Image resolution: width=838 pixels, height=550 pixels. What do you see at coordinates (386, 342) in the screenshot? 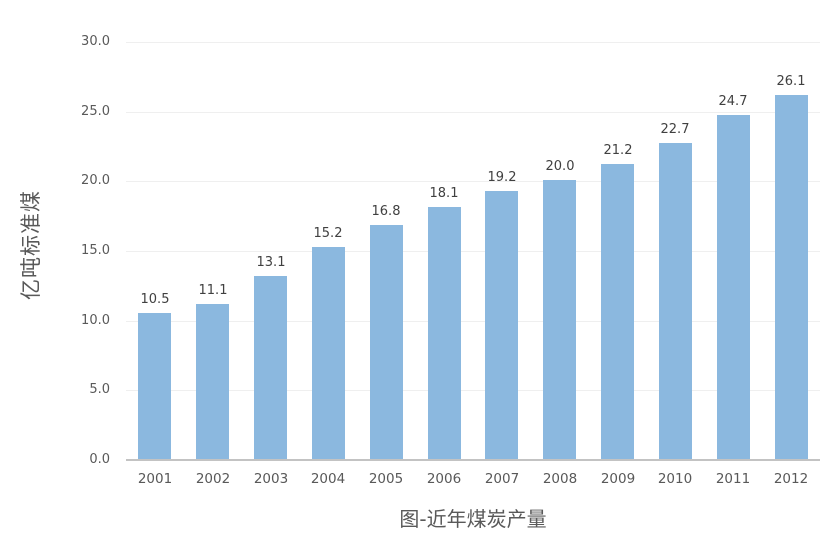
I see `bar-2005` at bounding box center [386, 342].